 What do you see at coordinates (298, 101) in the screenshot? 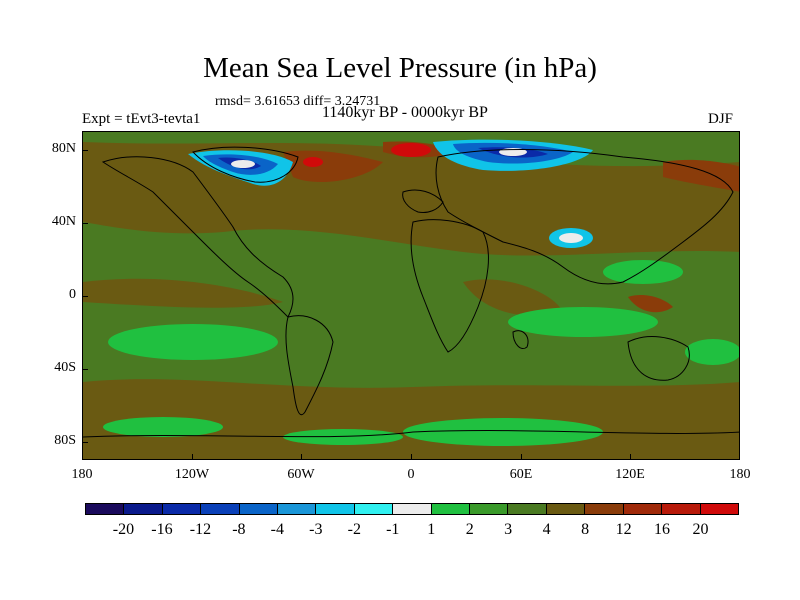
I see `stats-text: rmsd= 3.61653 diff= 3.24731` at bounding box center [298, 101].